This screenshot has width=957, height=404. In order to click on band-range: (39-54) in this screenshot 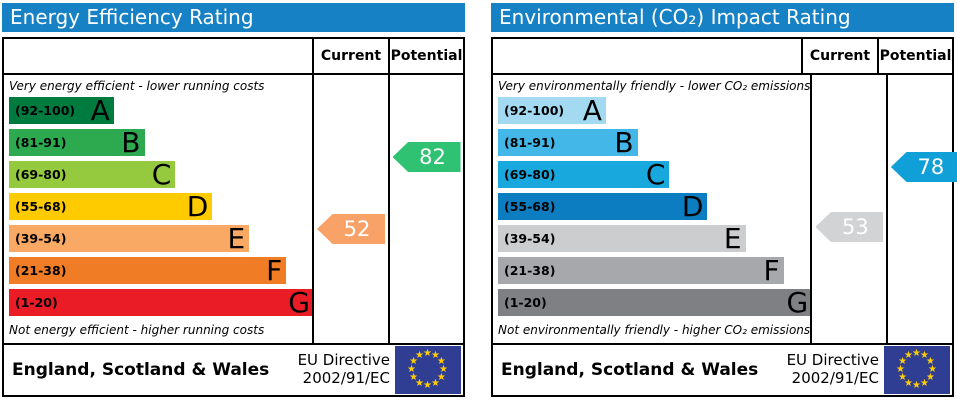, I will do `click(530, 238)`.